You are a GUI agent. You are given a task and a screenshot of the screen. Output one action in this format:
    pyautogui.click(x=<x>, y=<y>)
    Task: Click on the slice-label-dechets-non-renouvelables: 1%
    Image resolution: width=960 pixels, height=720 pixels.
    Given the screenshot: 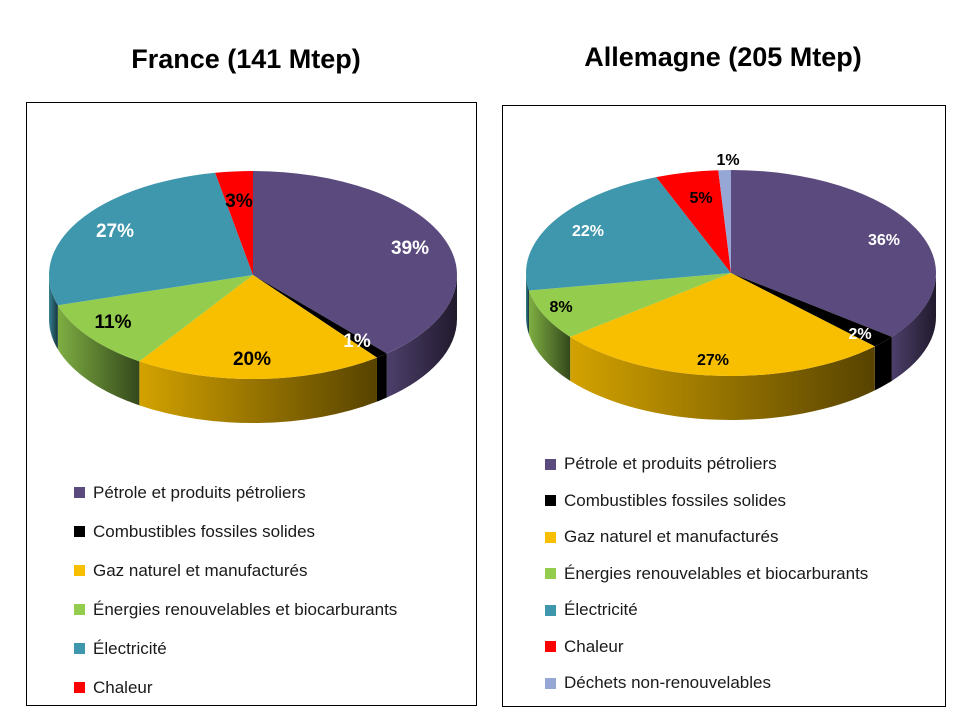 What is the action you would take?
    pyautogui.click(x=727, y=160)
    